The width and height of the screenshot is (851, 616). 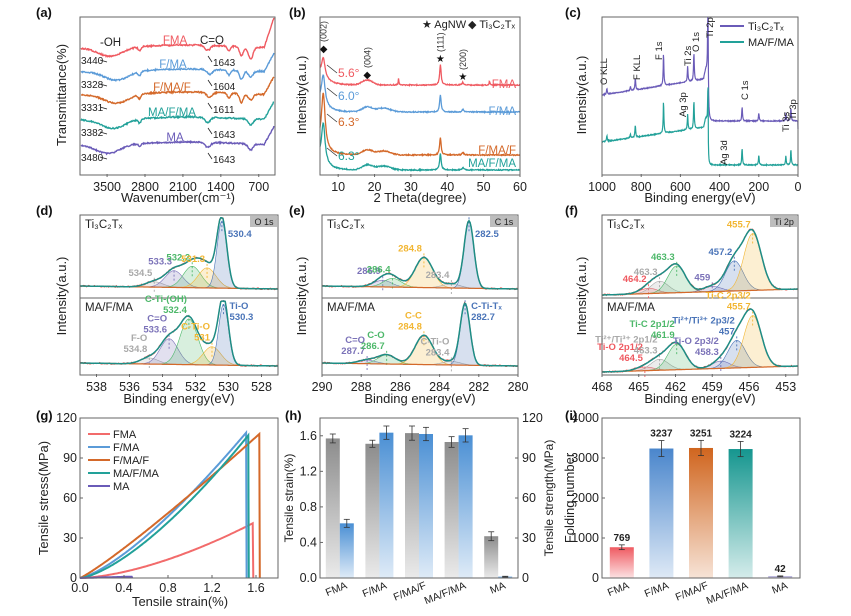 What do you see at coordinates (129, 387) in the screenshot?
I see `x-tick-label: 536` at bounding box center [129, 387].